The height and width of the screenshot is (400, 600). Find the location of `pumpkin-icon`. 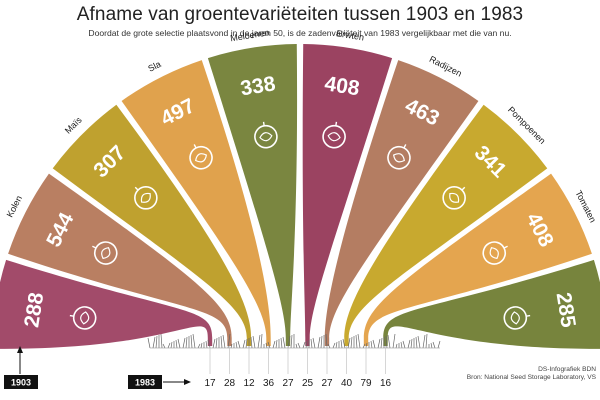

pumpkin-icon is located at coordinates (454, 198).